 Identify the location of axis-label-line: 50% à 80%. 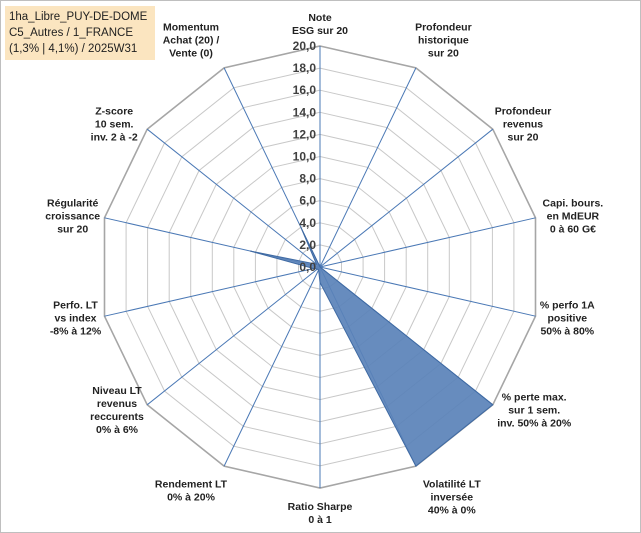
(567, 332).